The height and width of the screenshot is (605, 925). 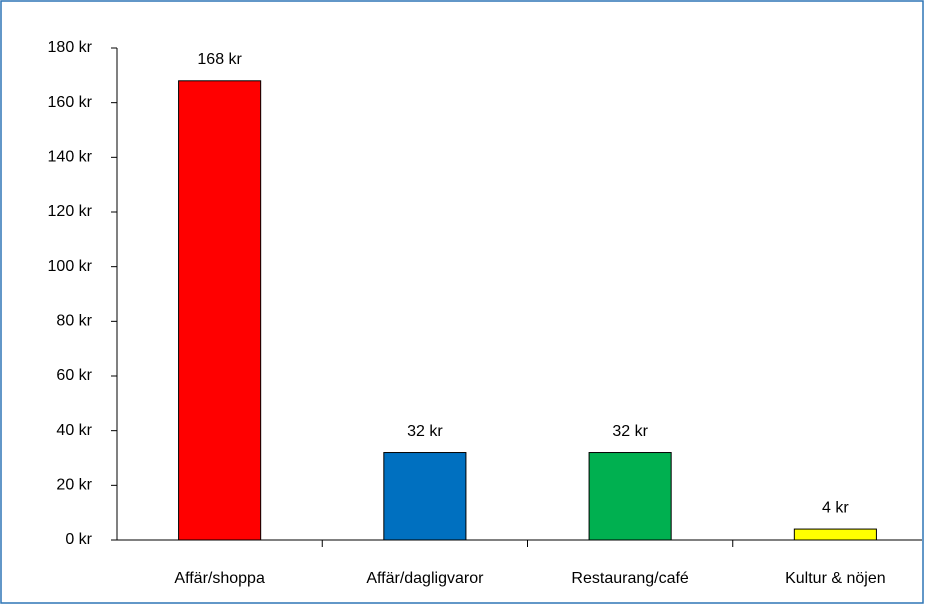 What do you see at coordinates (74, 485) in the screenshot?
I see `y-tick-label: 20 kr` at bounding box center [74, 485].